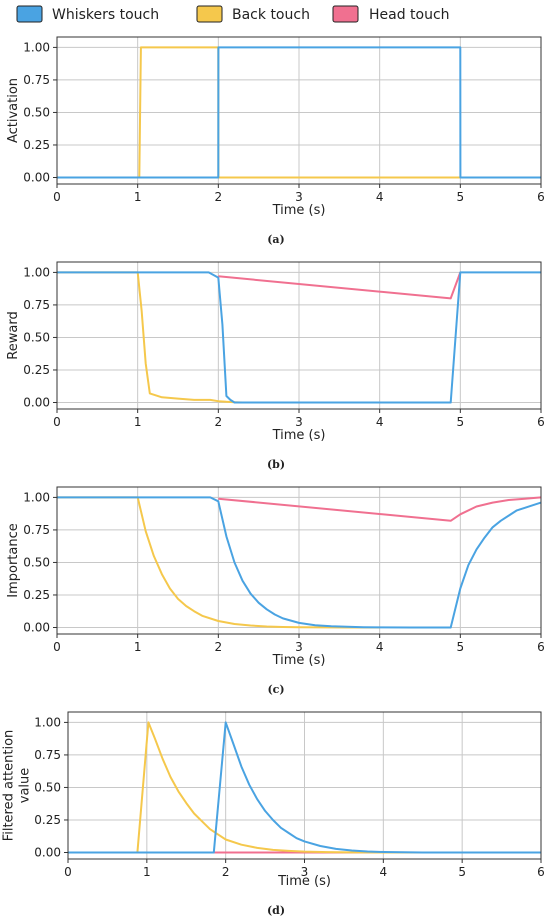 This screenshot has height=921, width=550. What do you see at coordinates (105, 15) in the screenshot?
I see `legend-label-whiskers: Whiskers touch` at bounding box center [105, 15].